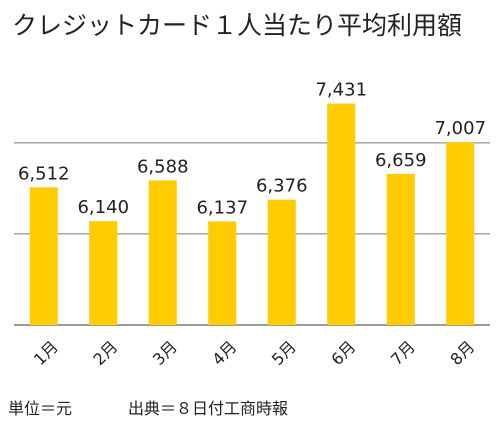 This screenshot has height=429, width=504. Describe the element at coordinates (343, 353) in the screenshot. I see `x-tick-label: 6月` at that location.